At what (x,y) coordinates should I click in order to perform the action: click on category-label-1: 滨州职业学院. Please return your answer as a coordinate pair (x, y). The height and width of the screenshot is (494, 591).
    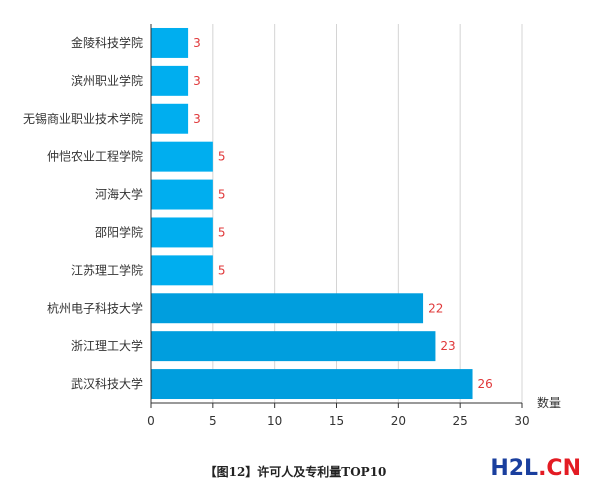
    Looking at the image, I should click on (107, 80).